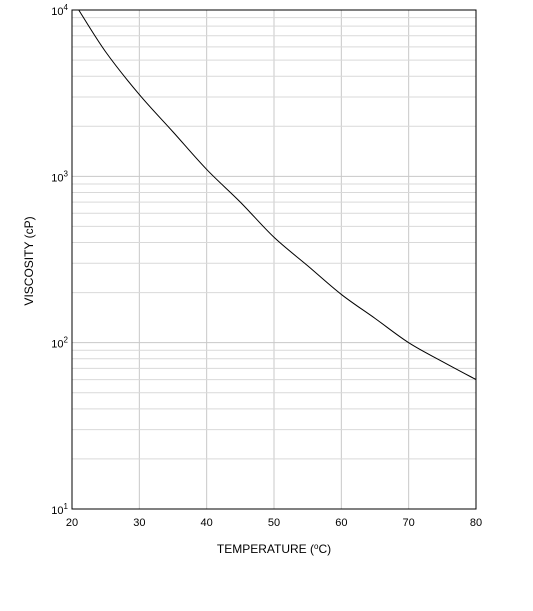 The height and width of the screenshot is (611, 533). I want to click on x-tick-label: 40, so click(207, 523).